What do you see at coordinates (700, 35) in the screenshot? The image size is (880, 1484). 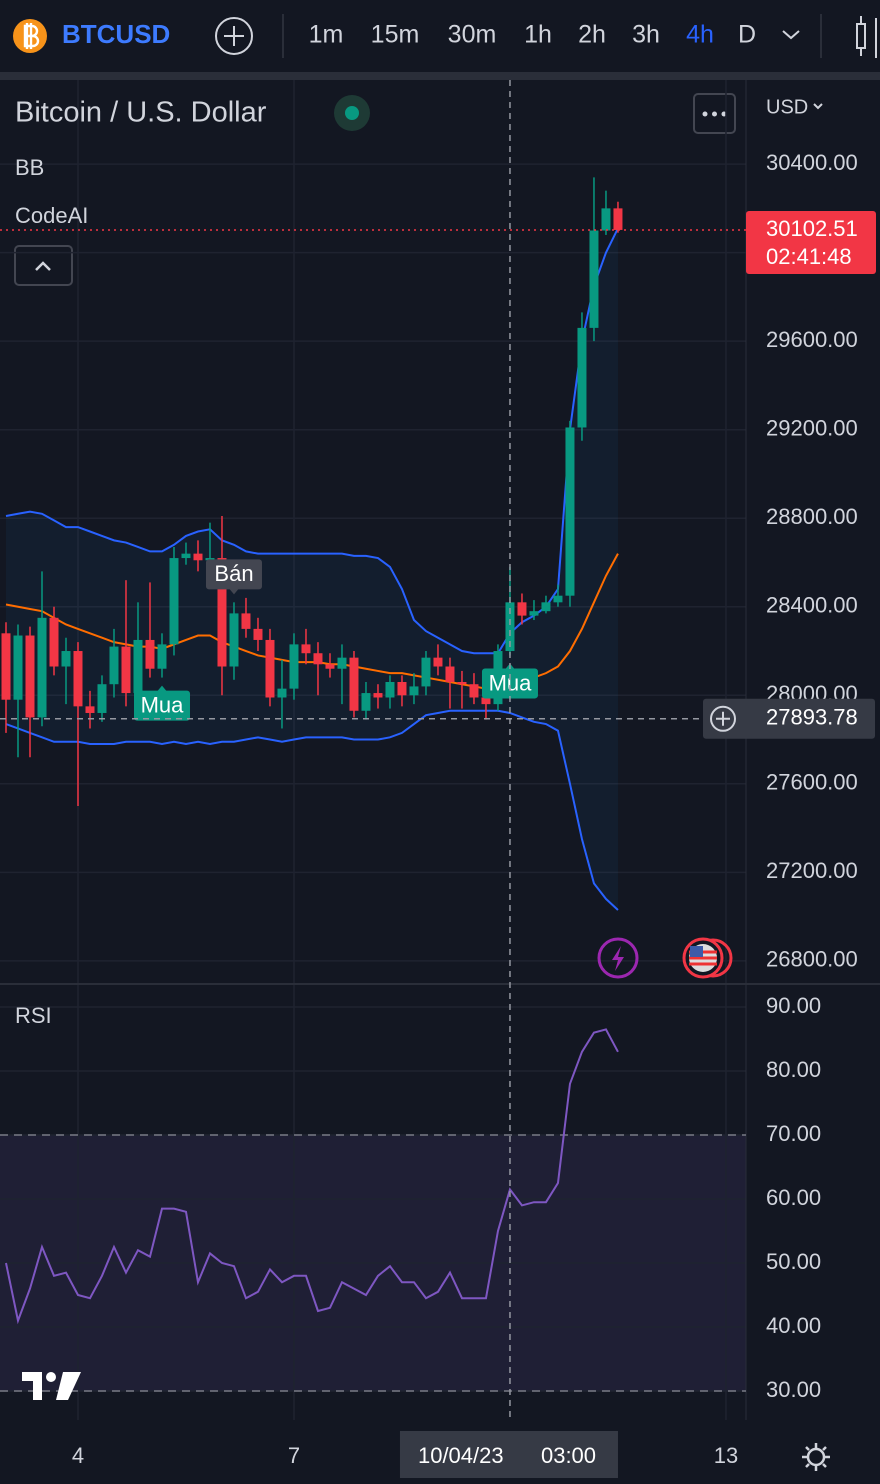 I see `interval-button: 4h` at bounding box center [700, 35].